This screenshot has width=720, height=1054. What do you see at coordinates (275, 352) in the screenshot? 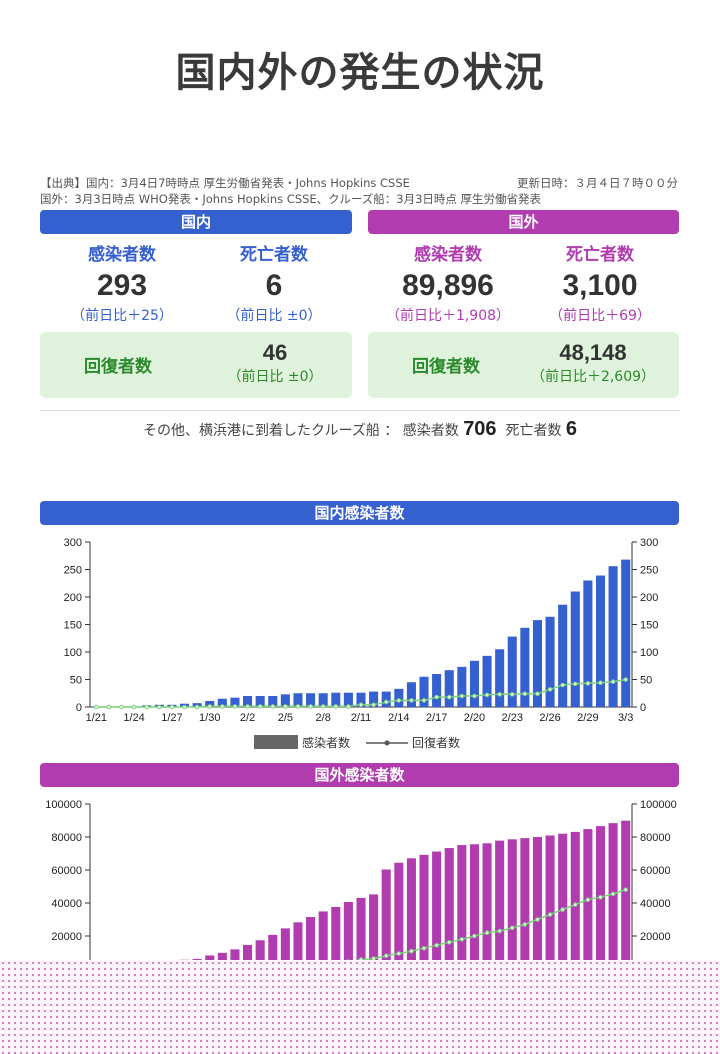
I see `domestic-recovered-value: 46` at bounding box center [275, 352].